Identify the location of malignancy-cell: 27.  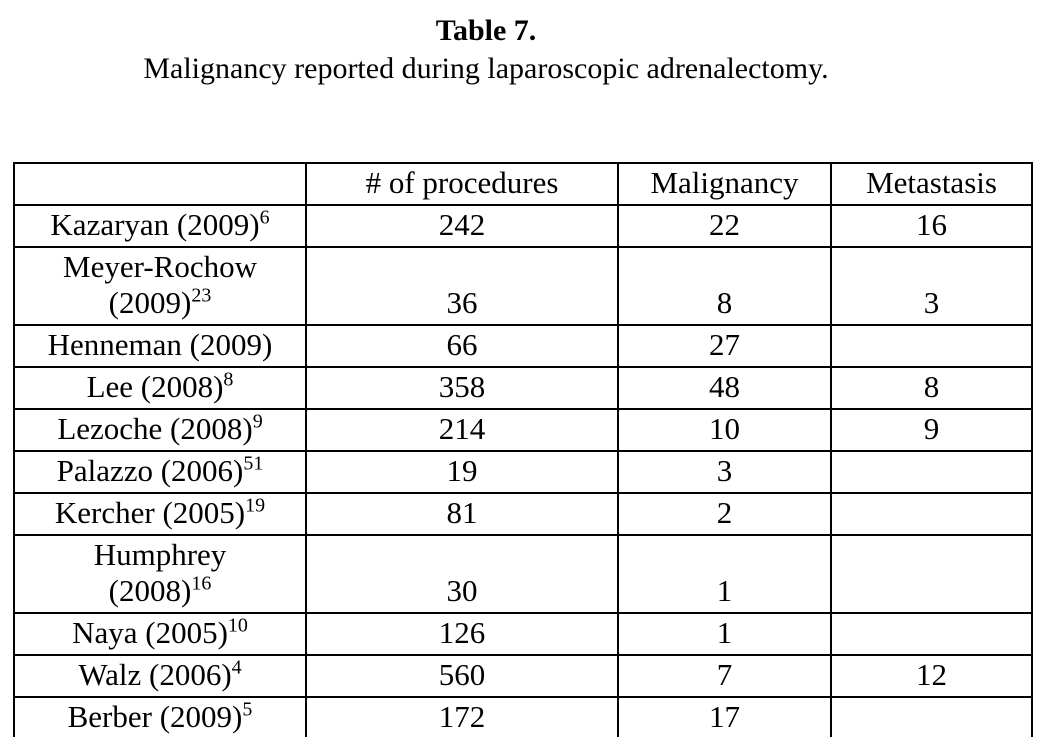
(724, 346).